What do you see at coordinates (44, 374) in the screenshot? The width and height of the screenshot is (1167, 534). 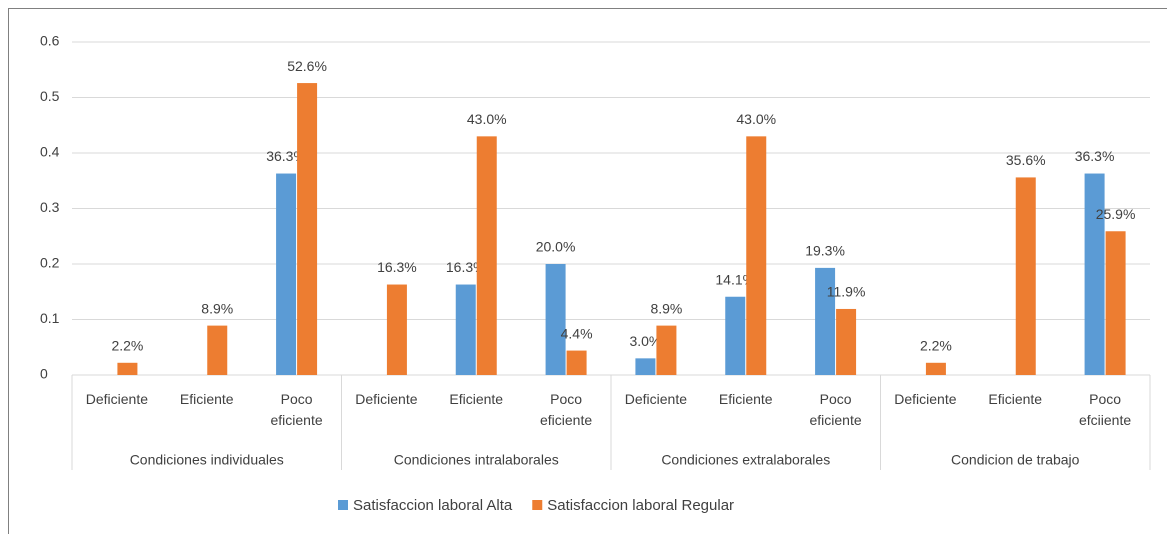 I see `y-tick-label: 0` at bounding box center [44, 374].